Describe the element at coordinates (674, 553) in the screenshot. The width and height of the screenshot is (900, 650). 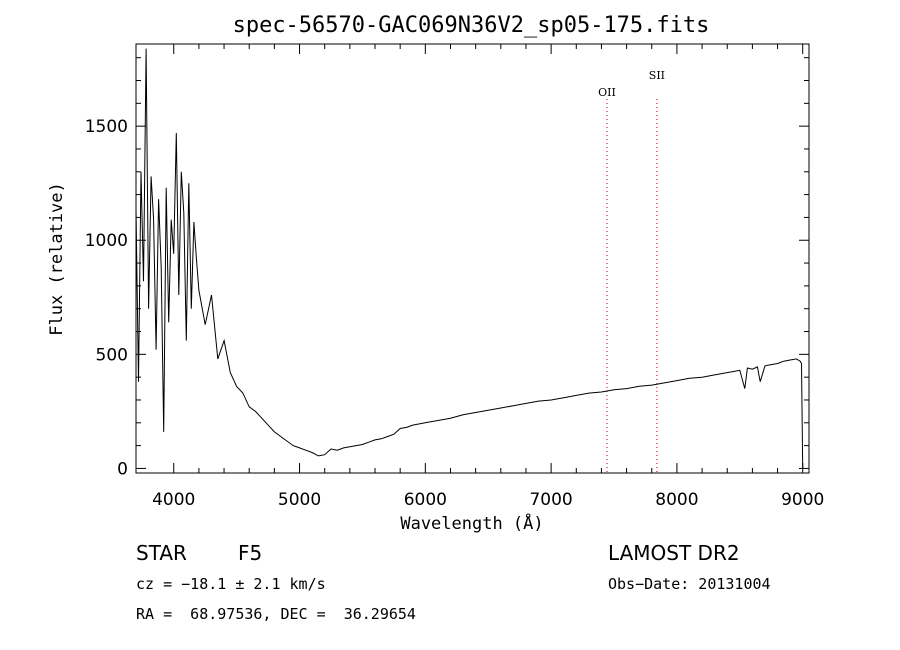
I see `survey-name: LAMOST DR2` at that location.